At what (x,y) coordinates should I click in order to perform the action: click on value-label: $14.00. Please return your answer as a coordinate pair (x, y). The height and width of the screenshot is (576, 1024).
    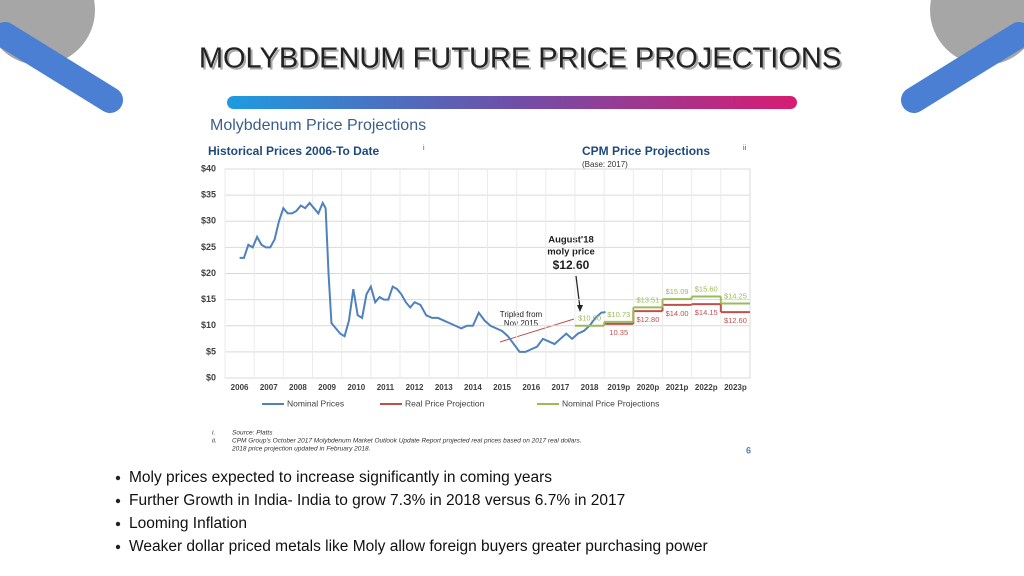
    Looking at the image, I should click on (677, 313).